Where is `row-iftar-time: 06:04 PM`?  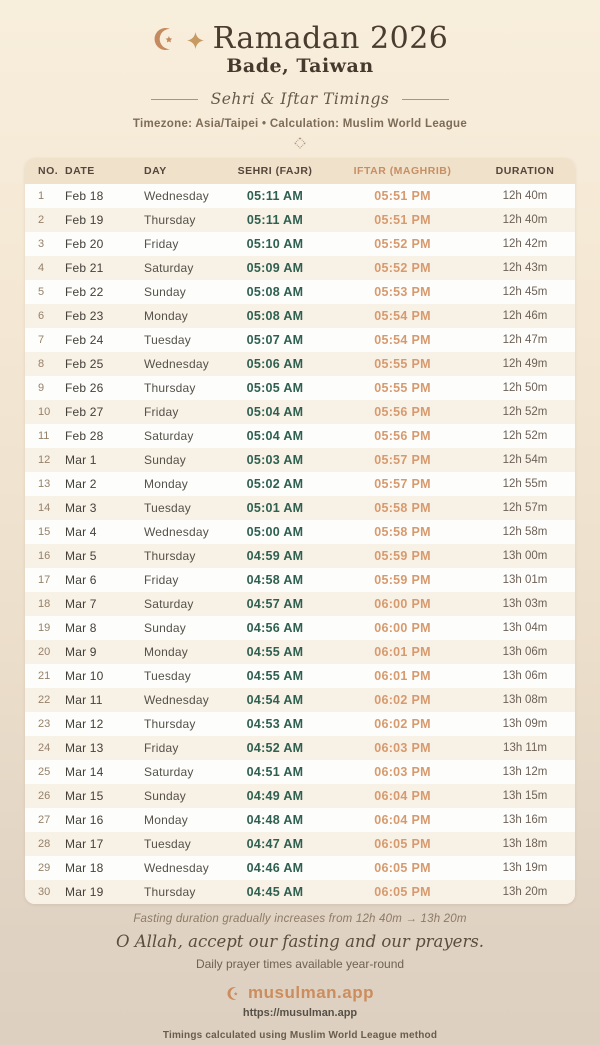
row-iftar-time: 06:04 PM is located at coordinates (402, 820).